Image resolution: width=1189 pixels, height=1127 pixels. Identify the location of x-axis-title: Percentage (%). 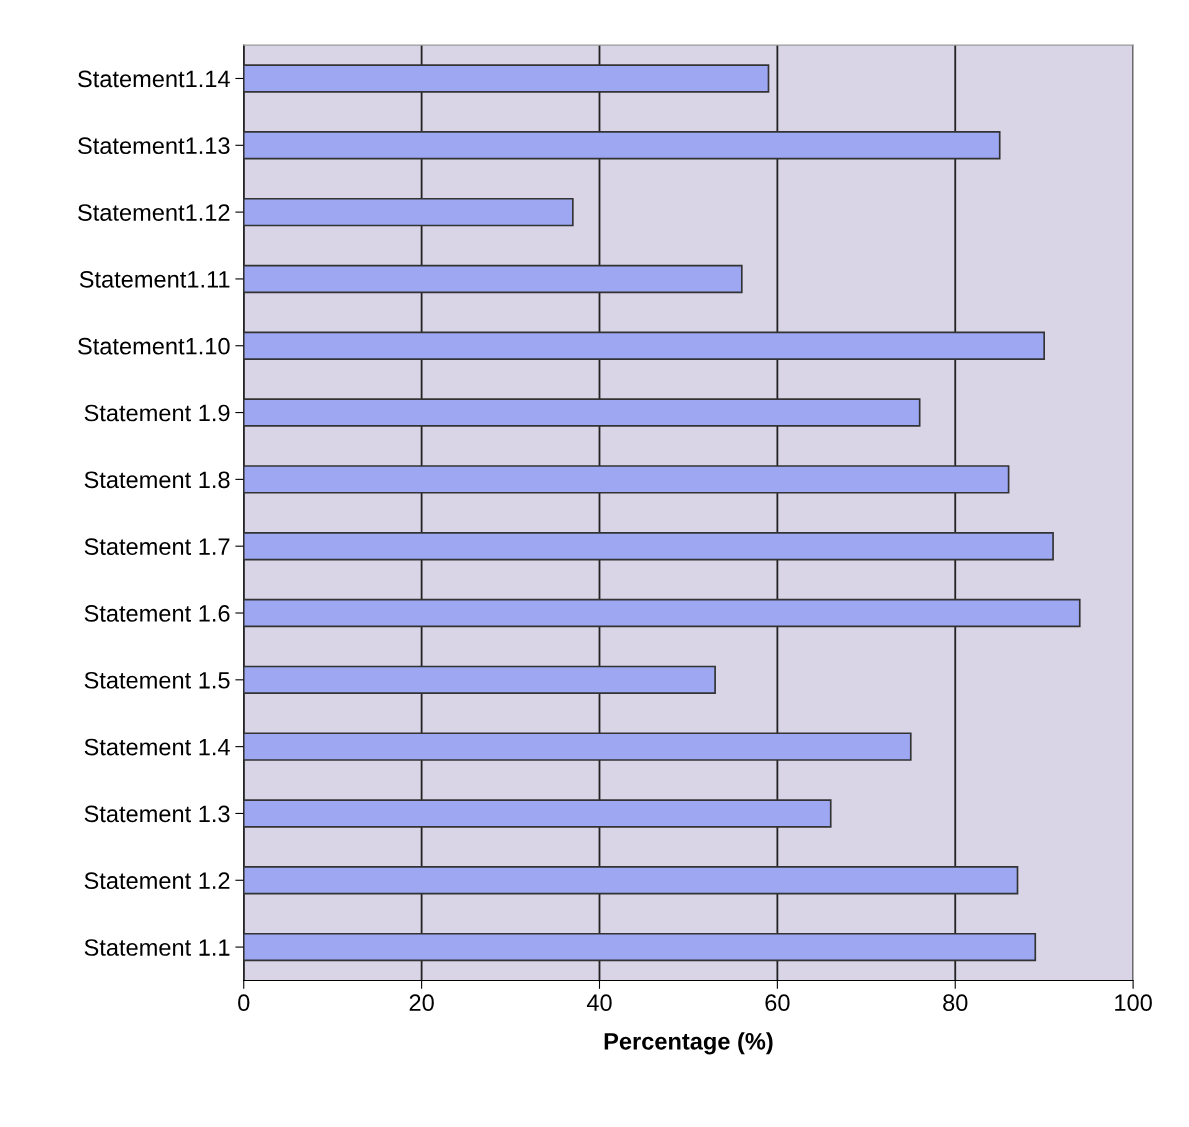
(688, 1043).